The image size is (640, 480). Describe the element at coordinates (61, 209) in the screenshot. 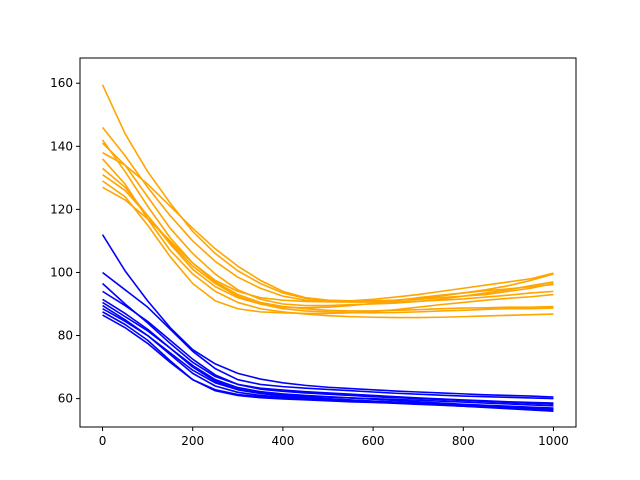

I see `y-tick-label: 120` at that location.